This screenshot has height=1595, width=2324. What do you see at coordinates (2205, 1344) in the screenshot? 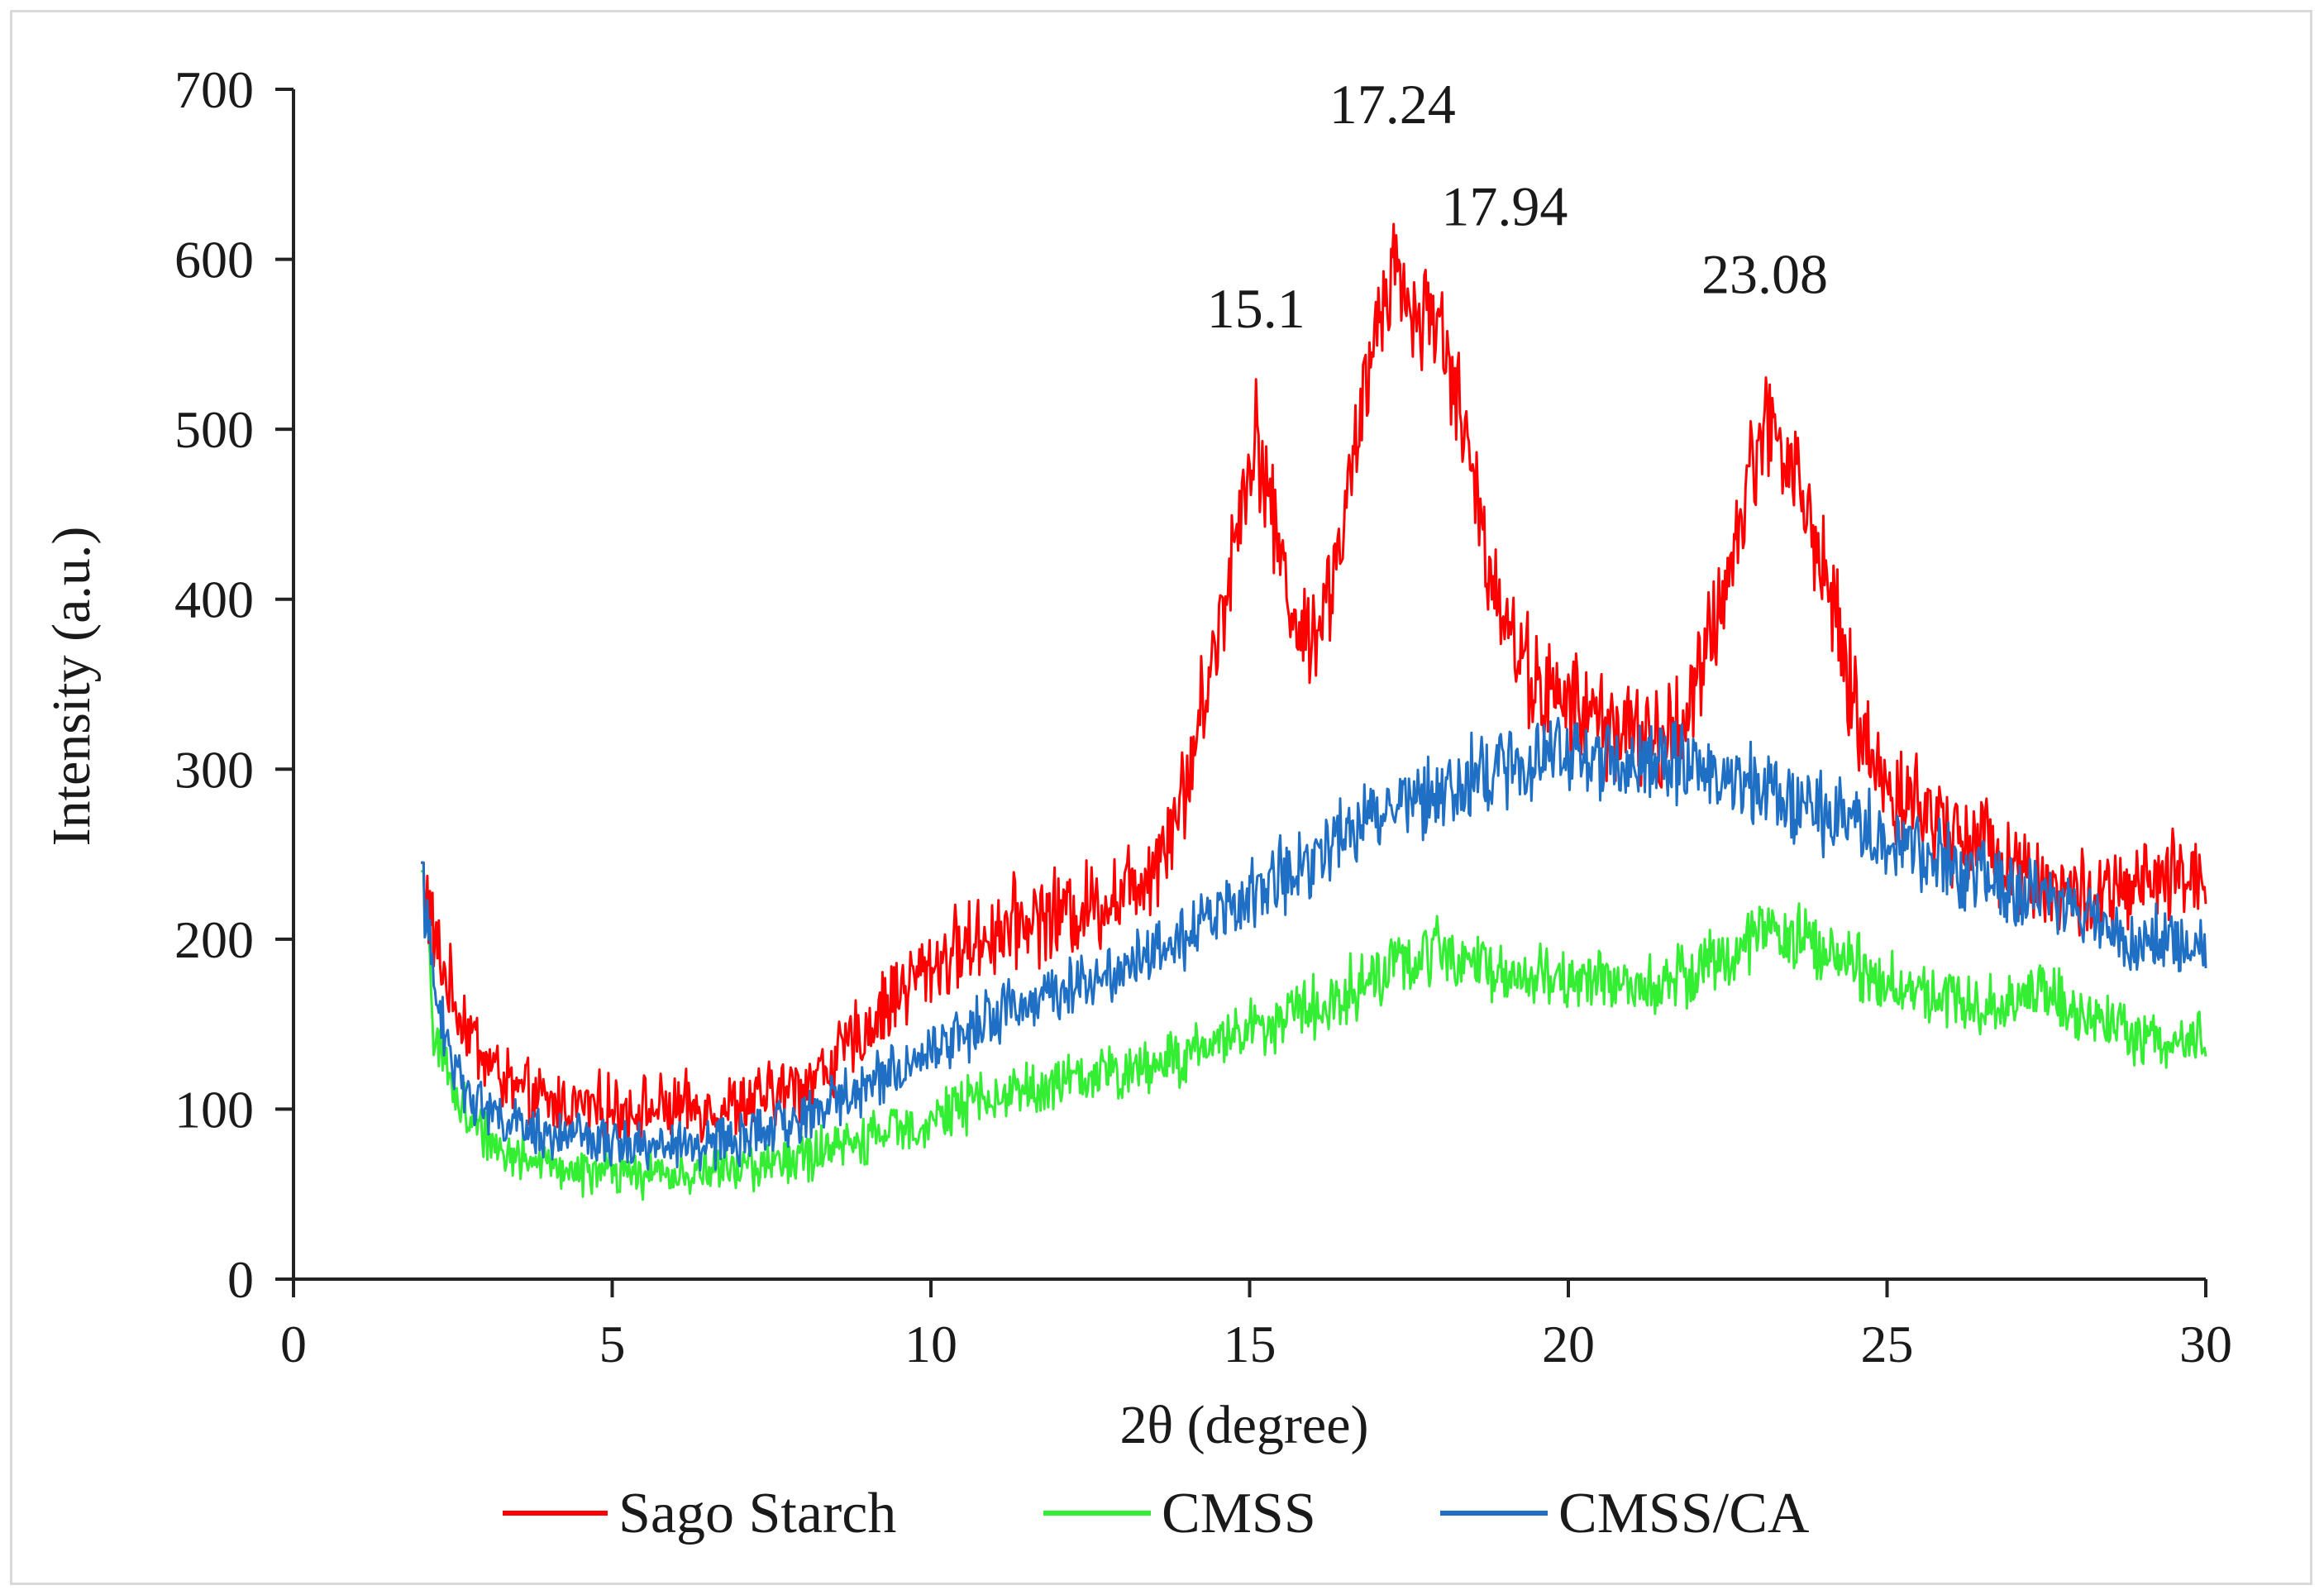
I see `x-tick-label: 30` at bounding box center [2205, 1344].